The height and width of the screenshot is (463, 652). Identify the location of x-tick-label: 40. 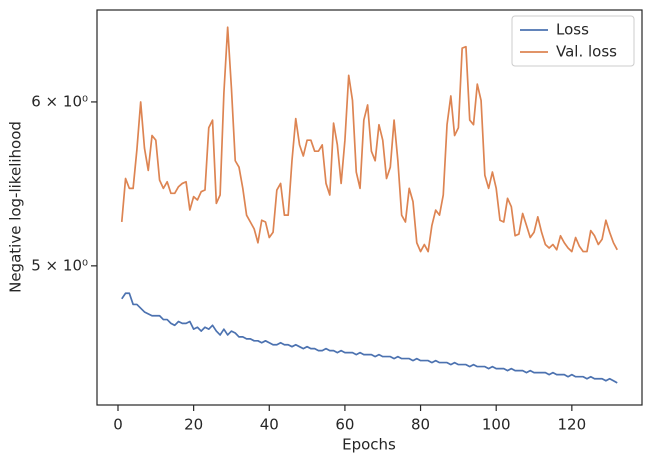
(269, 425).